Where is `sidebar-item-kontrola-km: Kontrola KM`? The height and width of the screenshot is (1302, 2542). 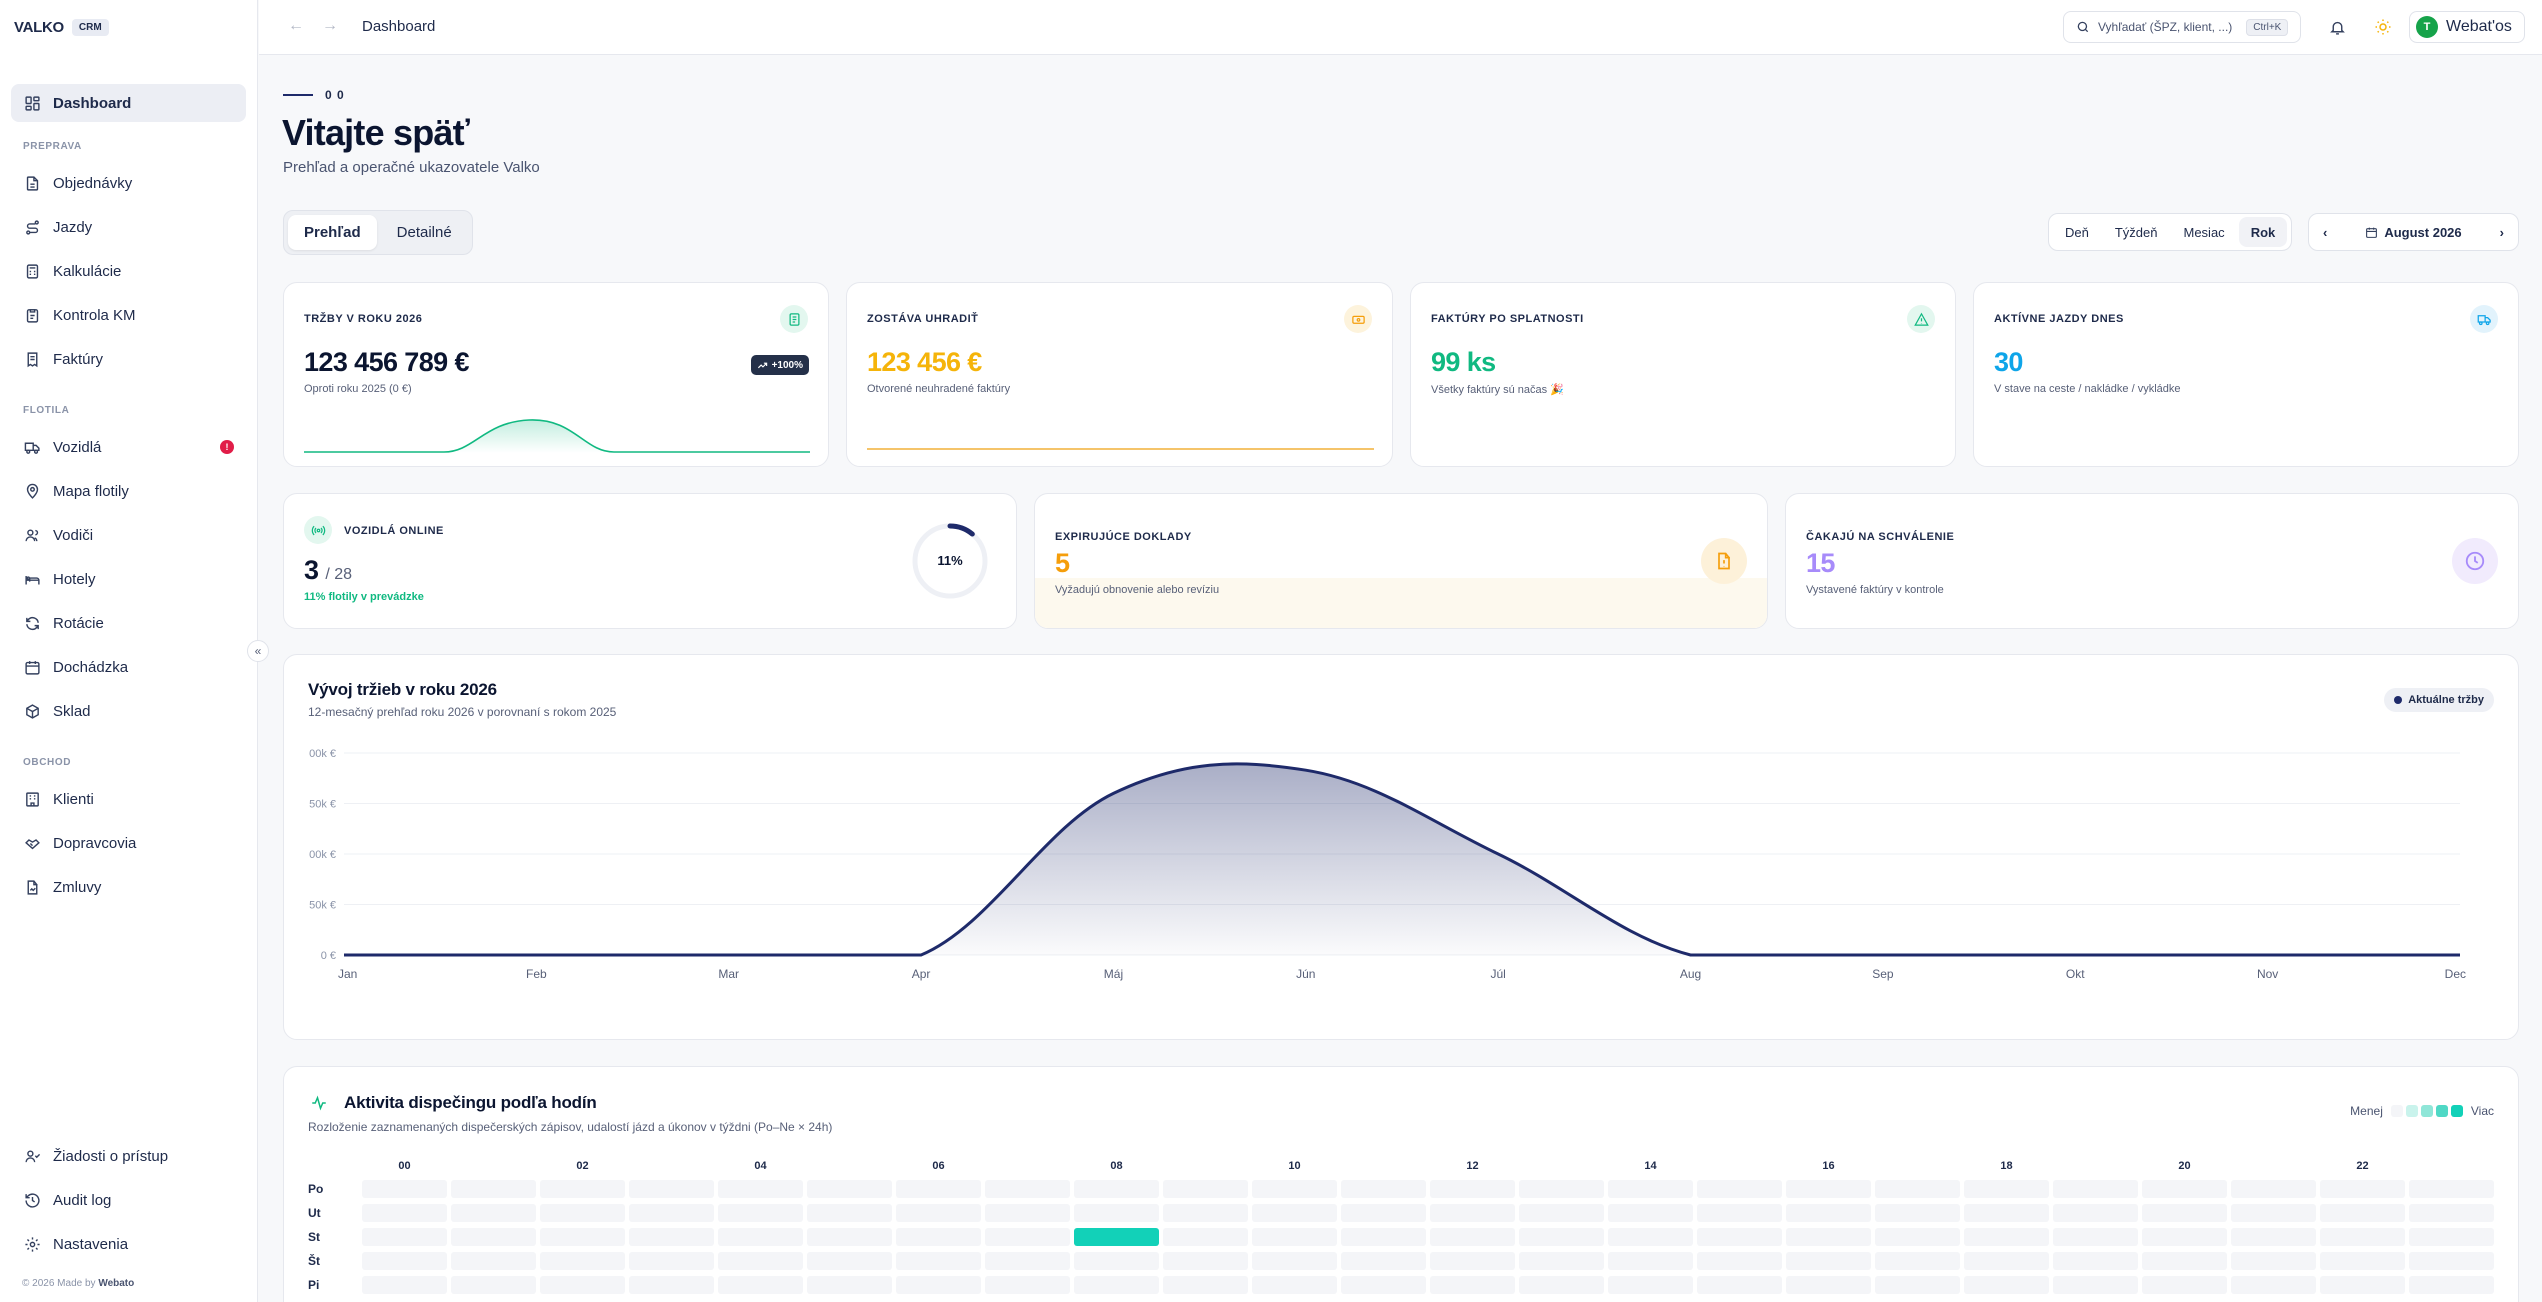
sidebar-item-kontrola-km: Kontrola KM is located at coordinates (128, 315).